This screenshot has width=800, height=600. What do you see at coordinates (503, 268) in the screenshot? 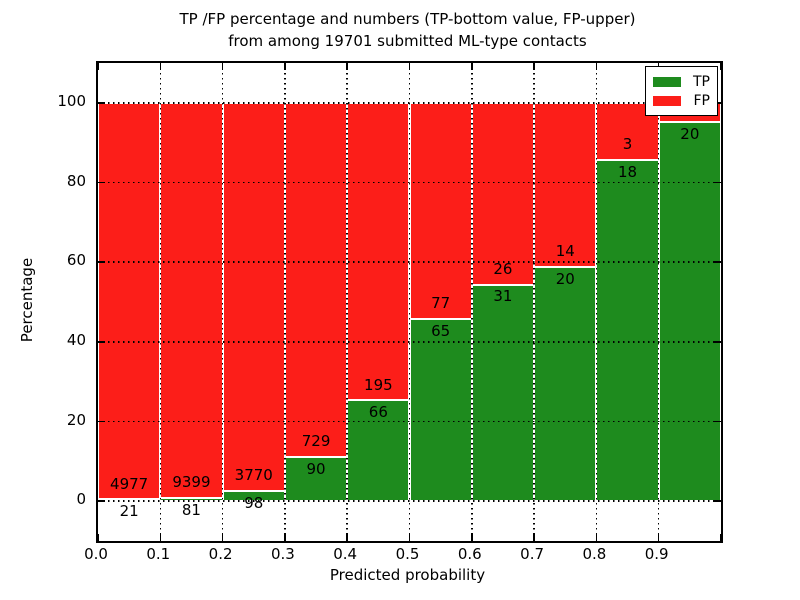
I see `bar-fp-count-label: 26` at bounding box center [503, 268].